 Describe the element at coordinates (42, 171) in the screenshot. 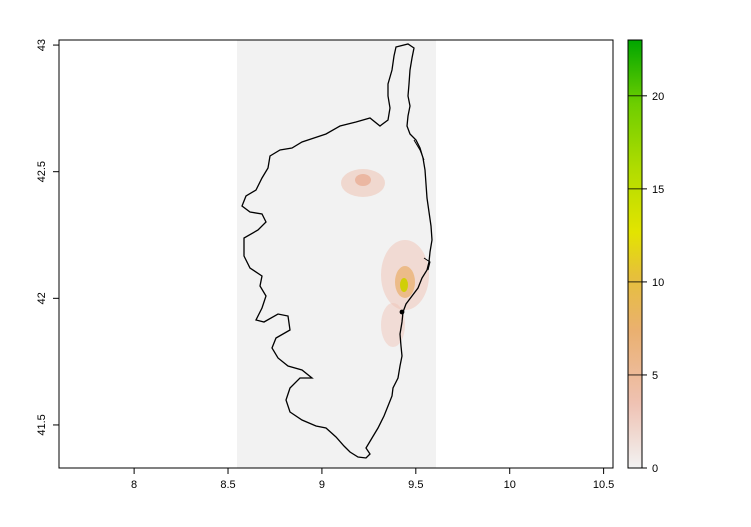

I see `y-tick-label: 42.5` at that location.